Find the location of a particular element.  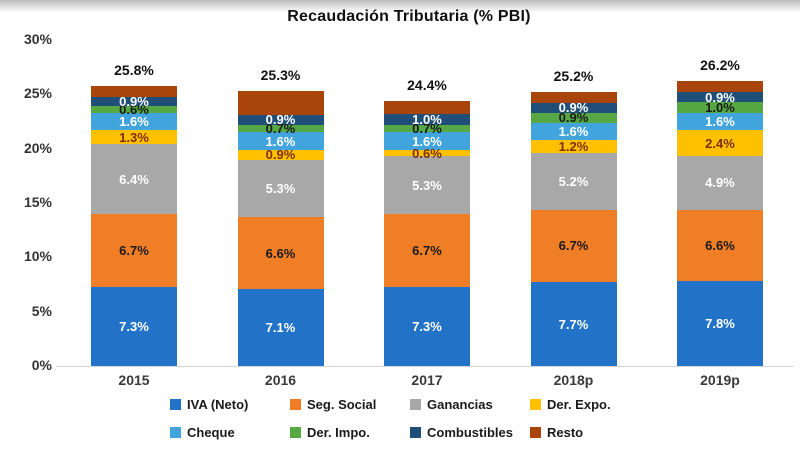

bar-segment-label: 5.2% is located at coordinates (573, 181).